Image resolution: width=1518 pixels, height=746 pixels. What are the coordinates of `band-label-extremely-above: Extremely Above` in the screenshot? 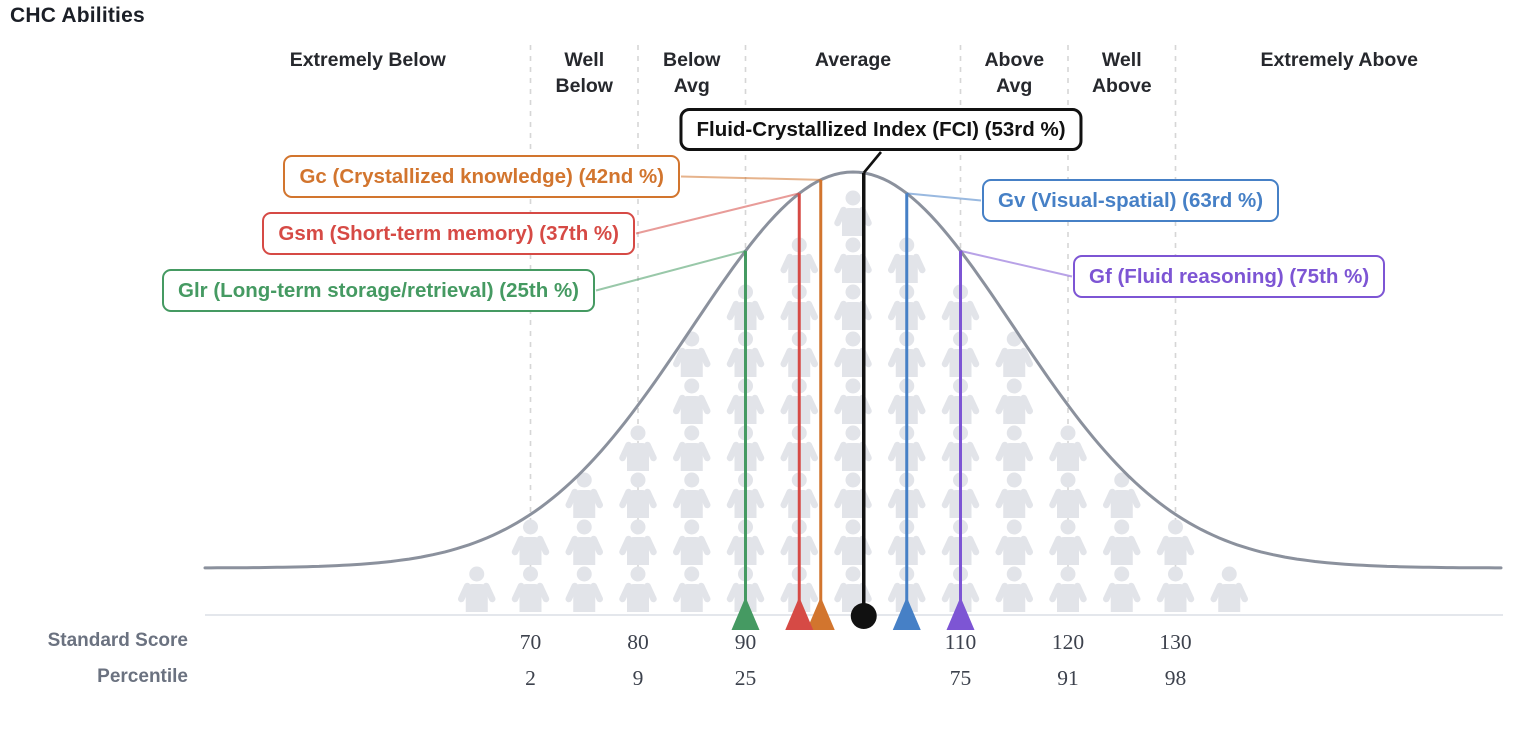 It's located at (1339, 60).